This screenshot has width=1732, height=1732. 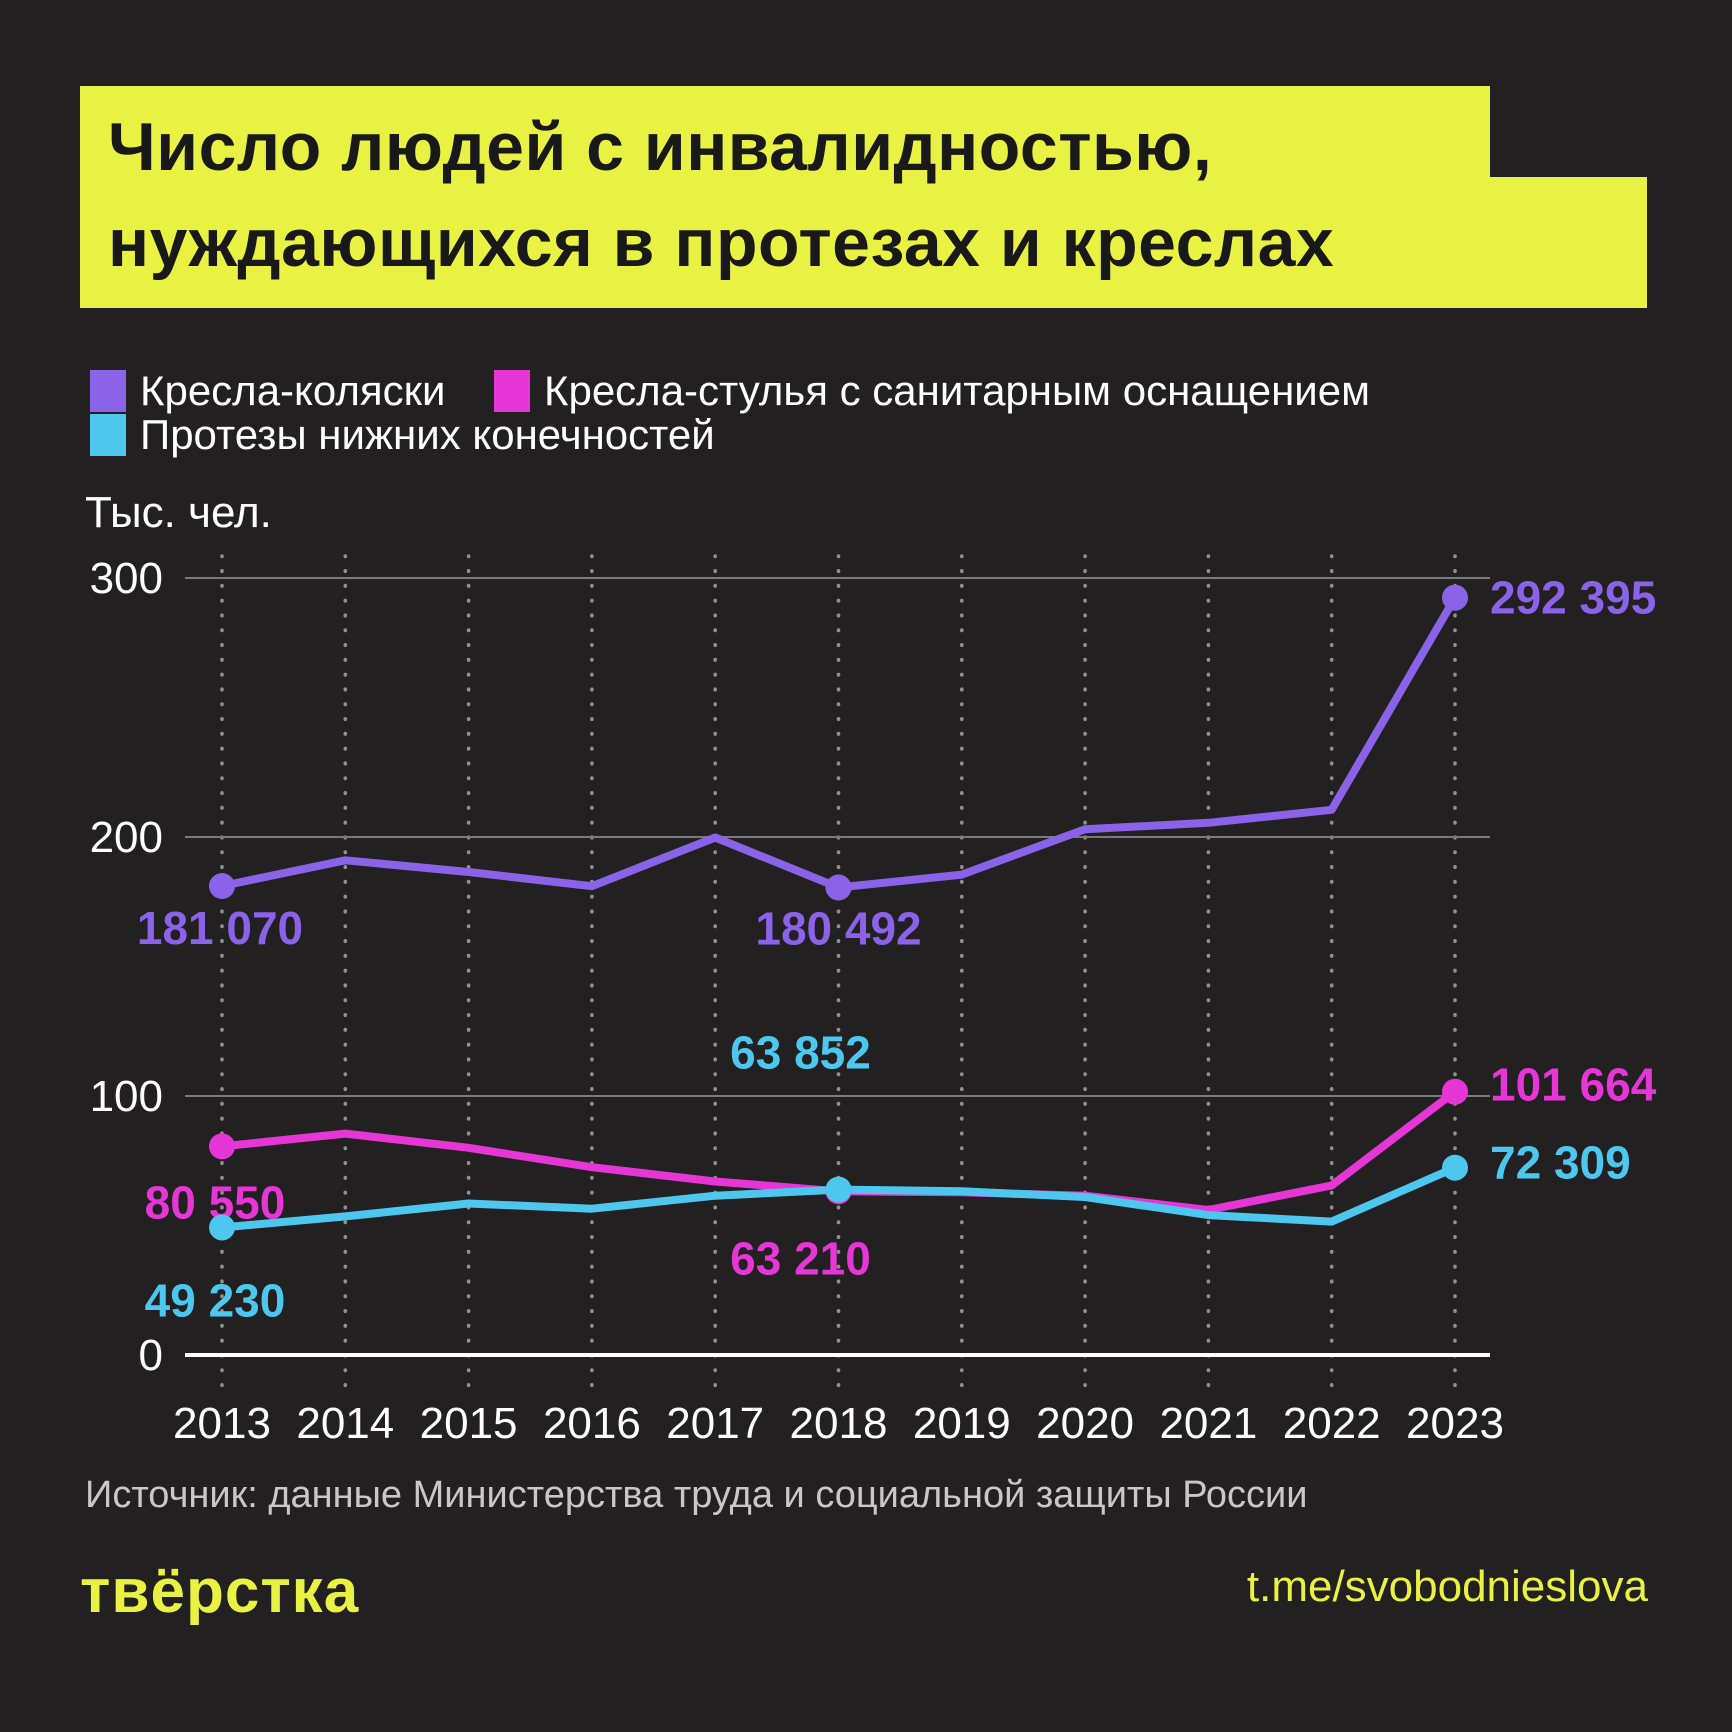 I want to click on data-label: 181 070, so click(x=220, y=928).